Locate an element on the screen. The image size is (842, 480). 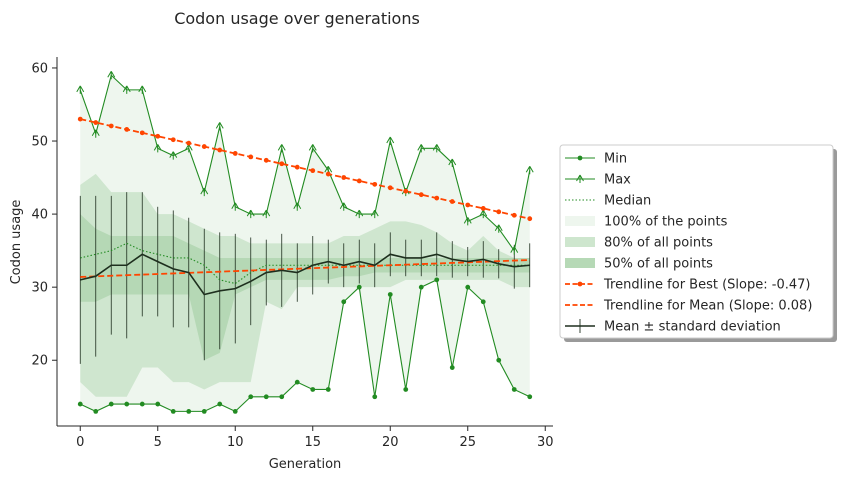
y-ticks: 20 30 40 50 60 is located at coordinates (44, 215).